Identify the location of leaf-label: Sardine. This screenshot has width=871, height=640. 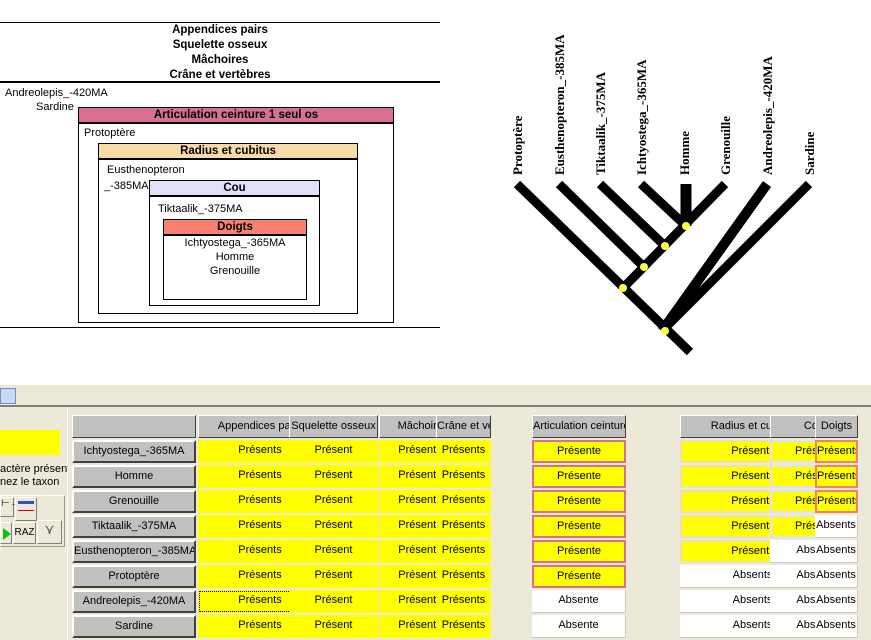
(809, 153).